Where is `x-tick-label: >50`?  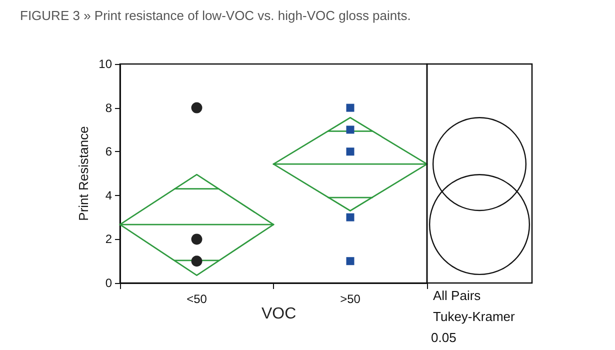
x-tick-label: >50 is located at coordinates (350, 299).